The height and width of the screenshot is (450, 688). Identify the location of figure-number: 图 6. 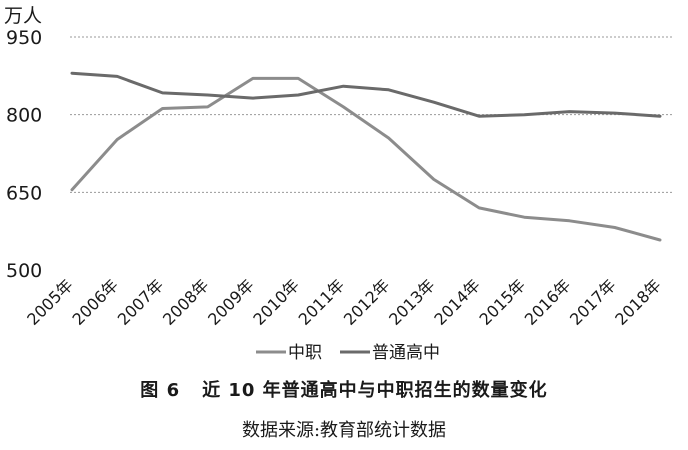
(160, 390).